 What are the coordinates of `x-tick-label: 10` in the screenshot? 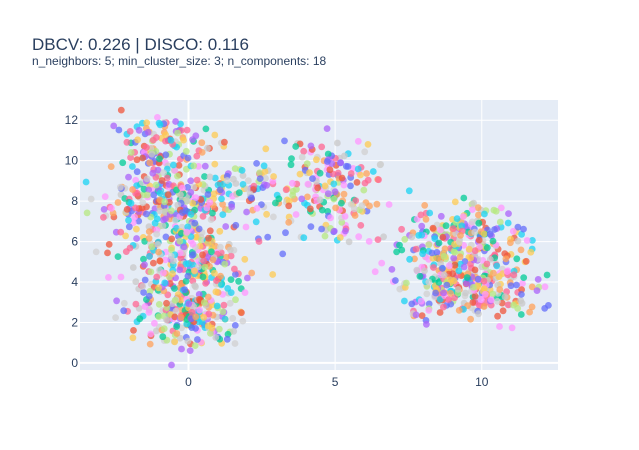 It's located at (482, 382).